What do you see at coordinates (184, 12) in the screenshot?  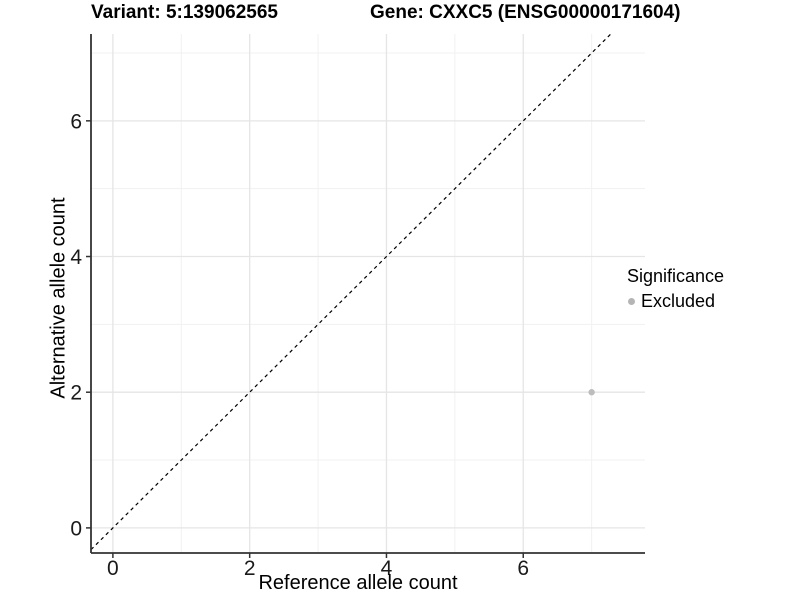 I see `variant-title: Variant: 5:139062565` at bounding box center [184, 12].